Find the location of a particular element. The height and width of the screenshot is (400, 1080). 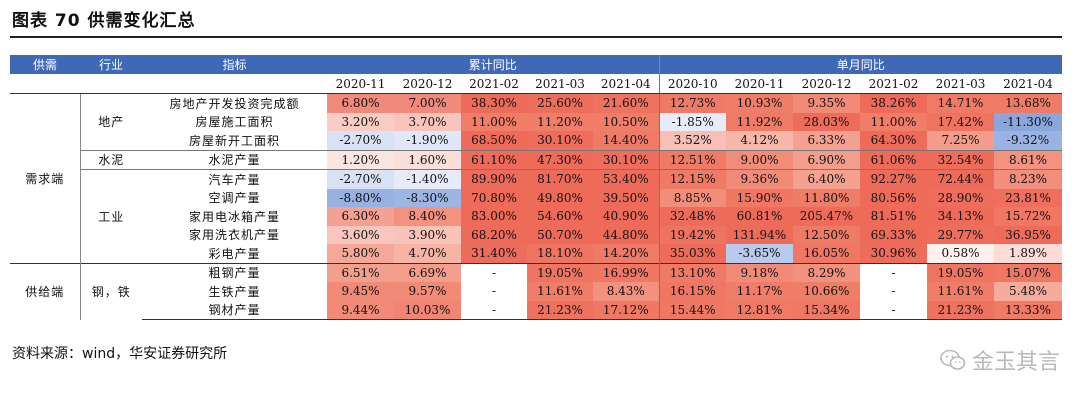

header-cumulative: 累计同比 is located at coordinates (493, 64).